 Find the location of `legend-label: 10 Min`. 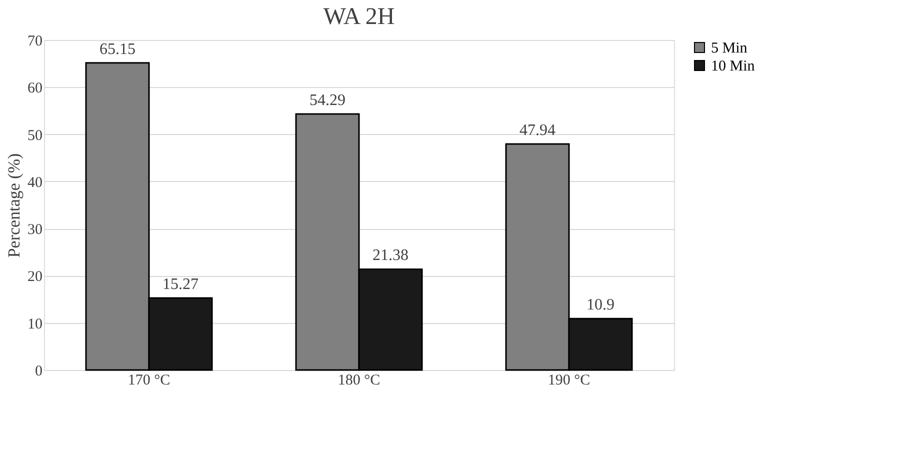

legend-label: 10 Min is located at coordinates (733, 66).